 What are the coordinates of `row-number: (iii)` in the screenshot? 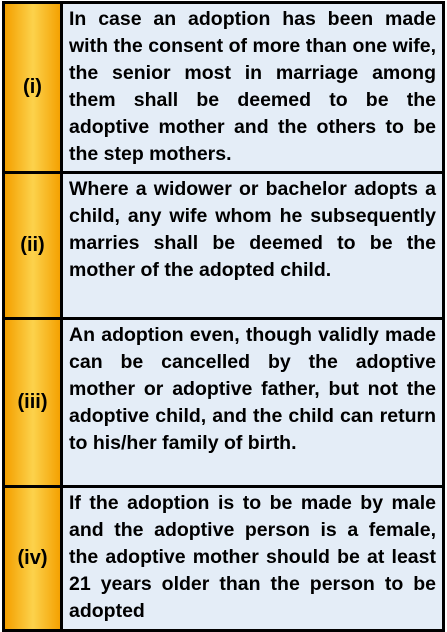 It's located at (32, 402).